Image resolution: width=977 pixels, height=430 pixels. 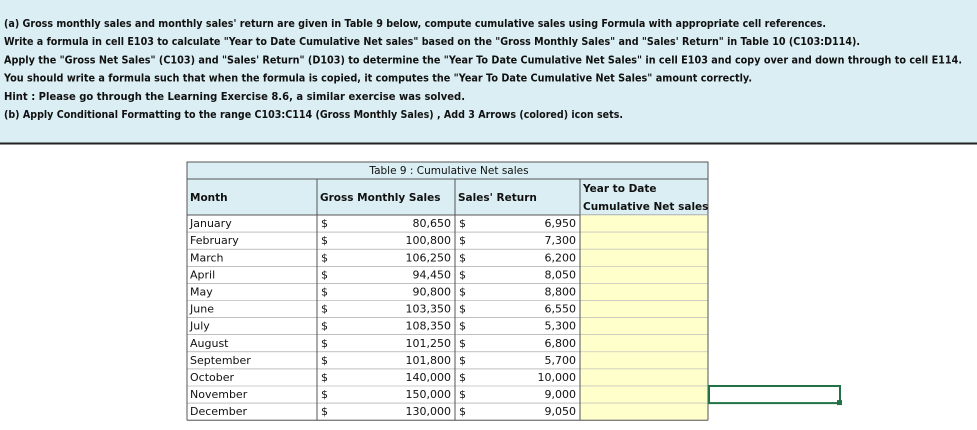 I want to click on gross-sales-cell: 94,450, so click(x=432, y=274).